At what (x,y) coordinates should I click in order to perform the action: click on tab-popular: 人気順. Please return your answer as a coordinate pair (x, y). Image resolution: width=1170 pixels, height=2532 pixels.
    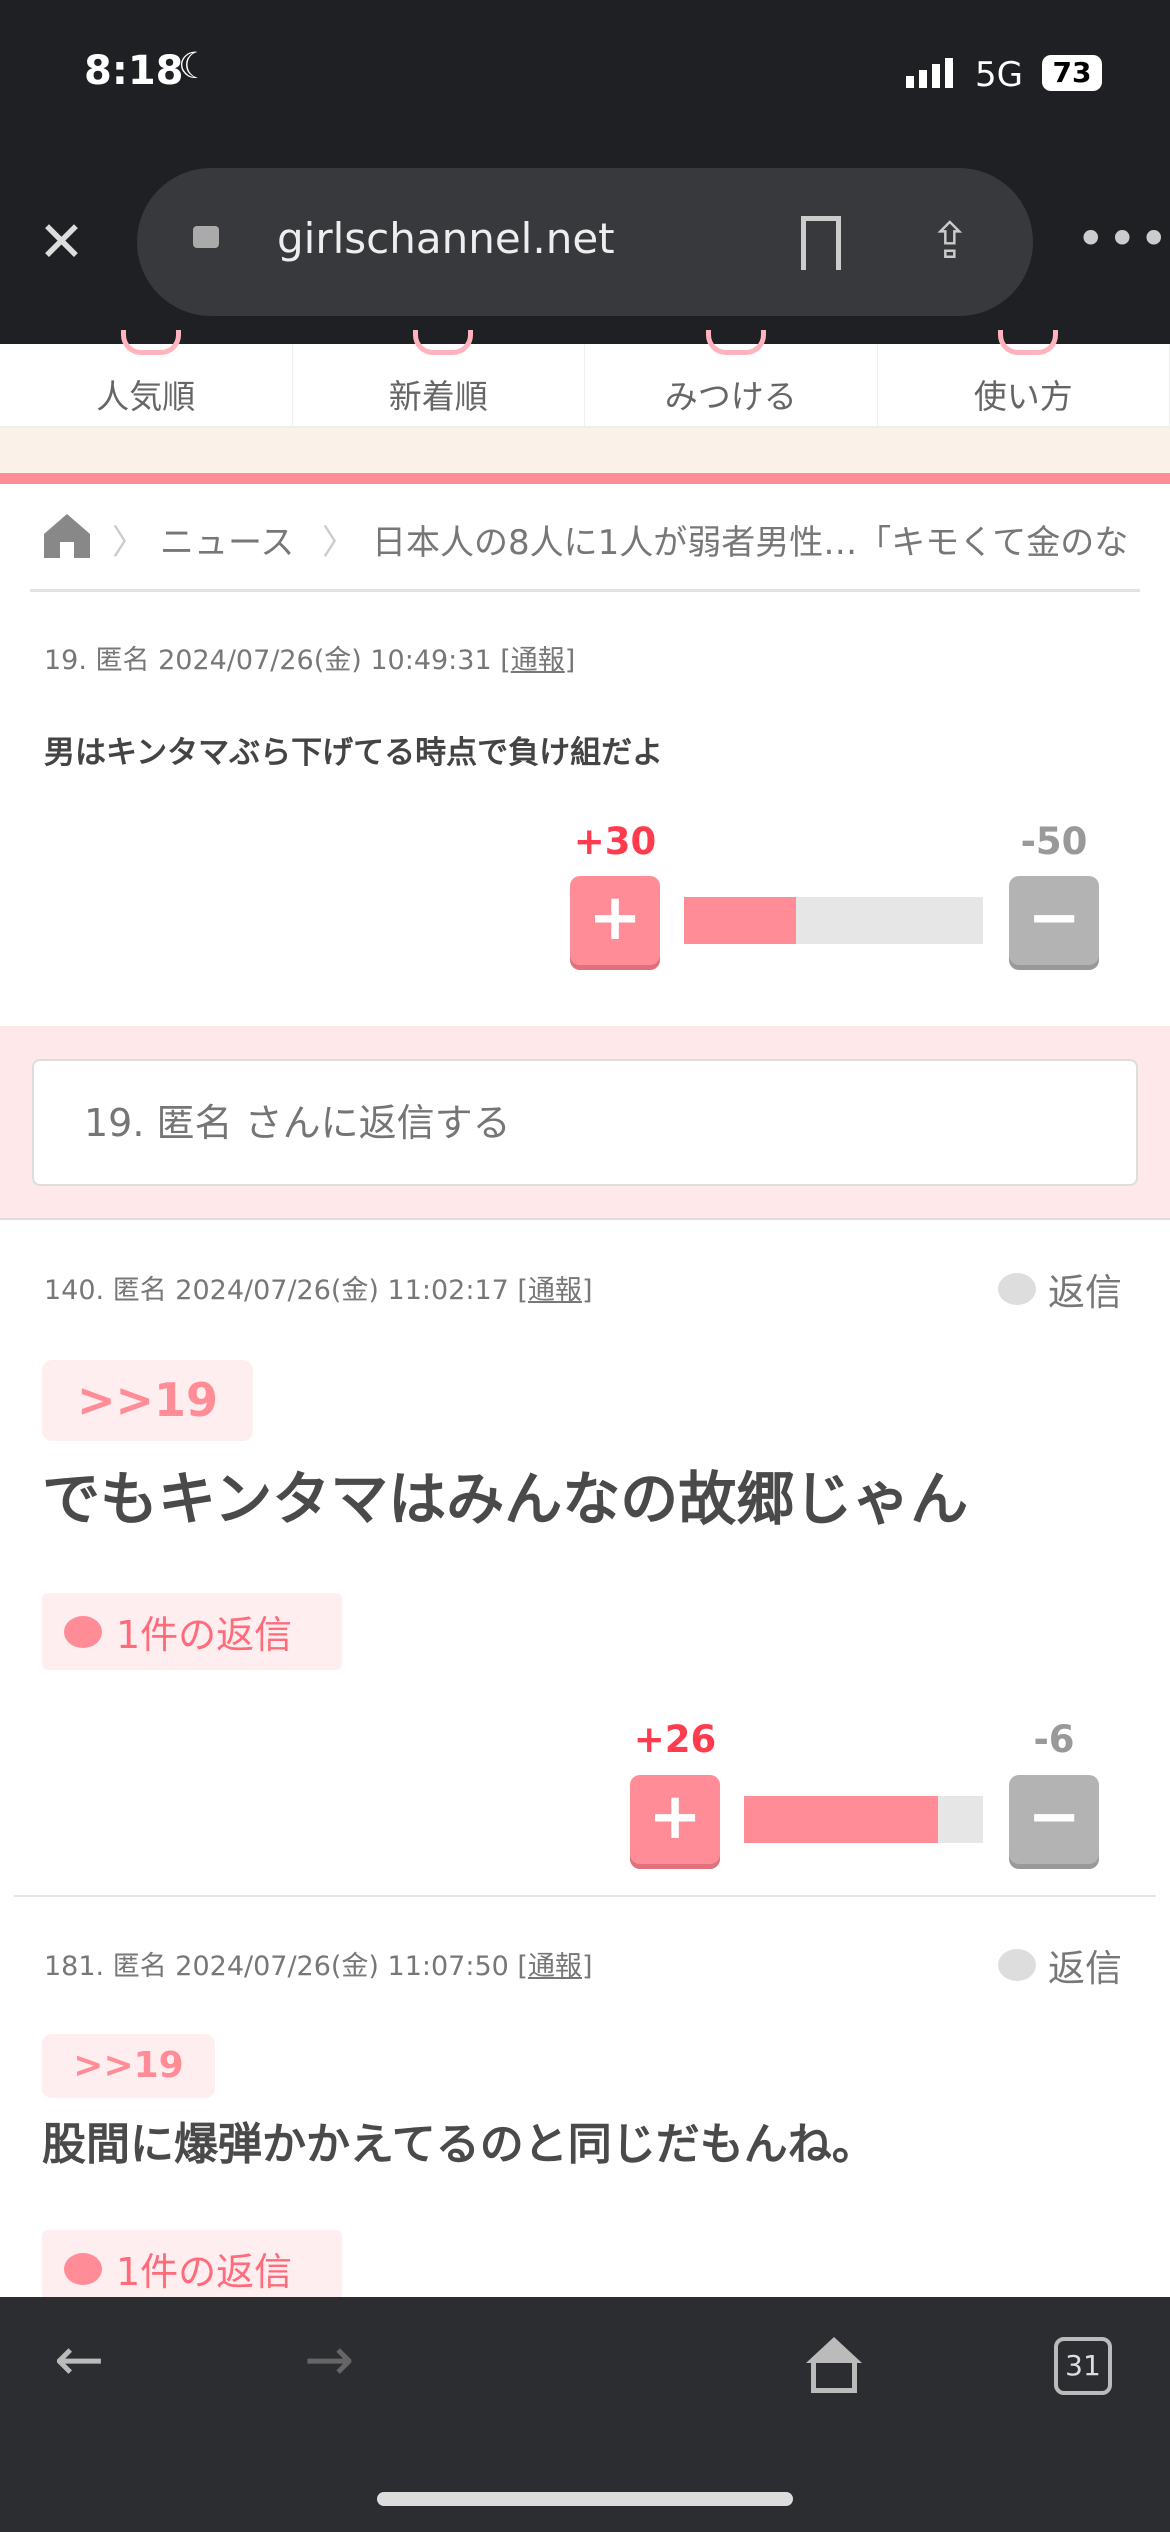
    Looking at the image, I should click on (146, 378).